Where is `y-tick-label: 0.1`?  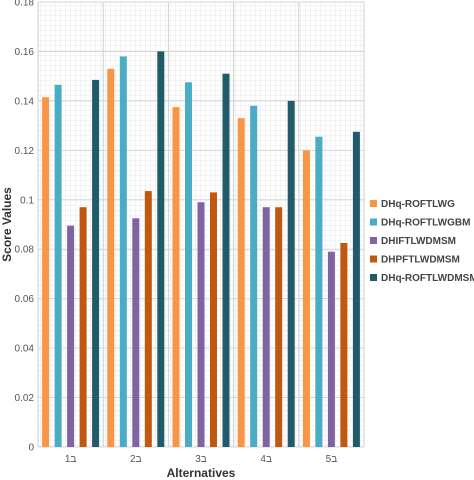
y-tick-label: 0.1 is located at coordinates (27, 200).